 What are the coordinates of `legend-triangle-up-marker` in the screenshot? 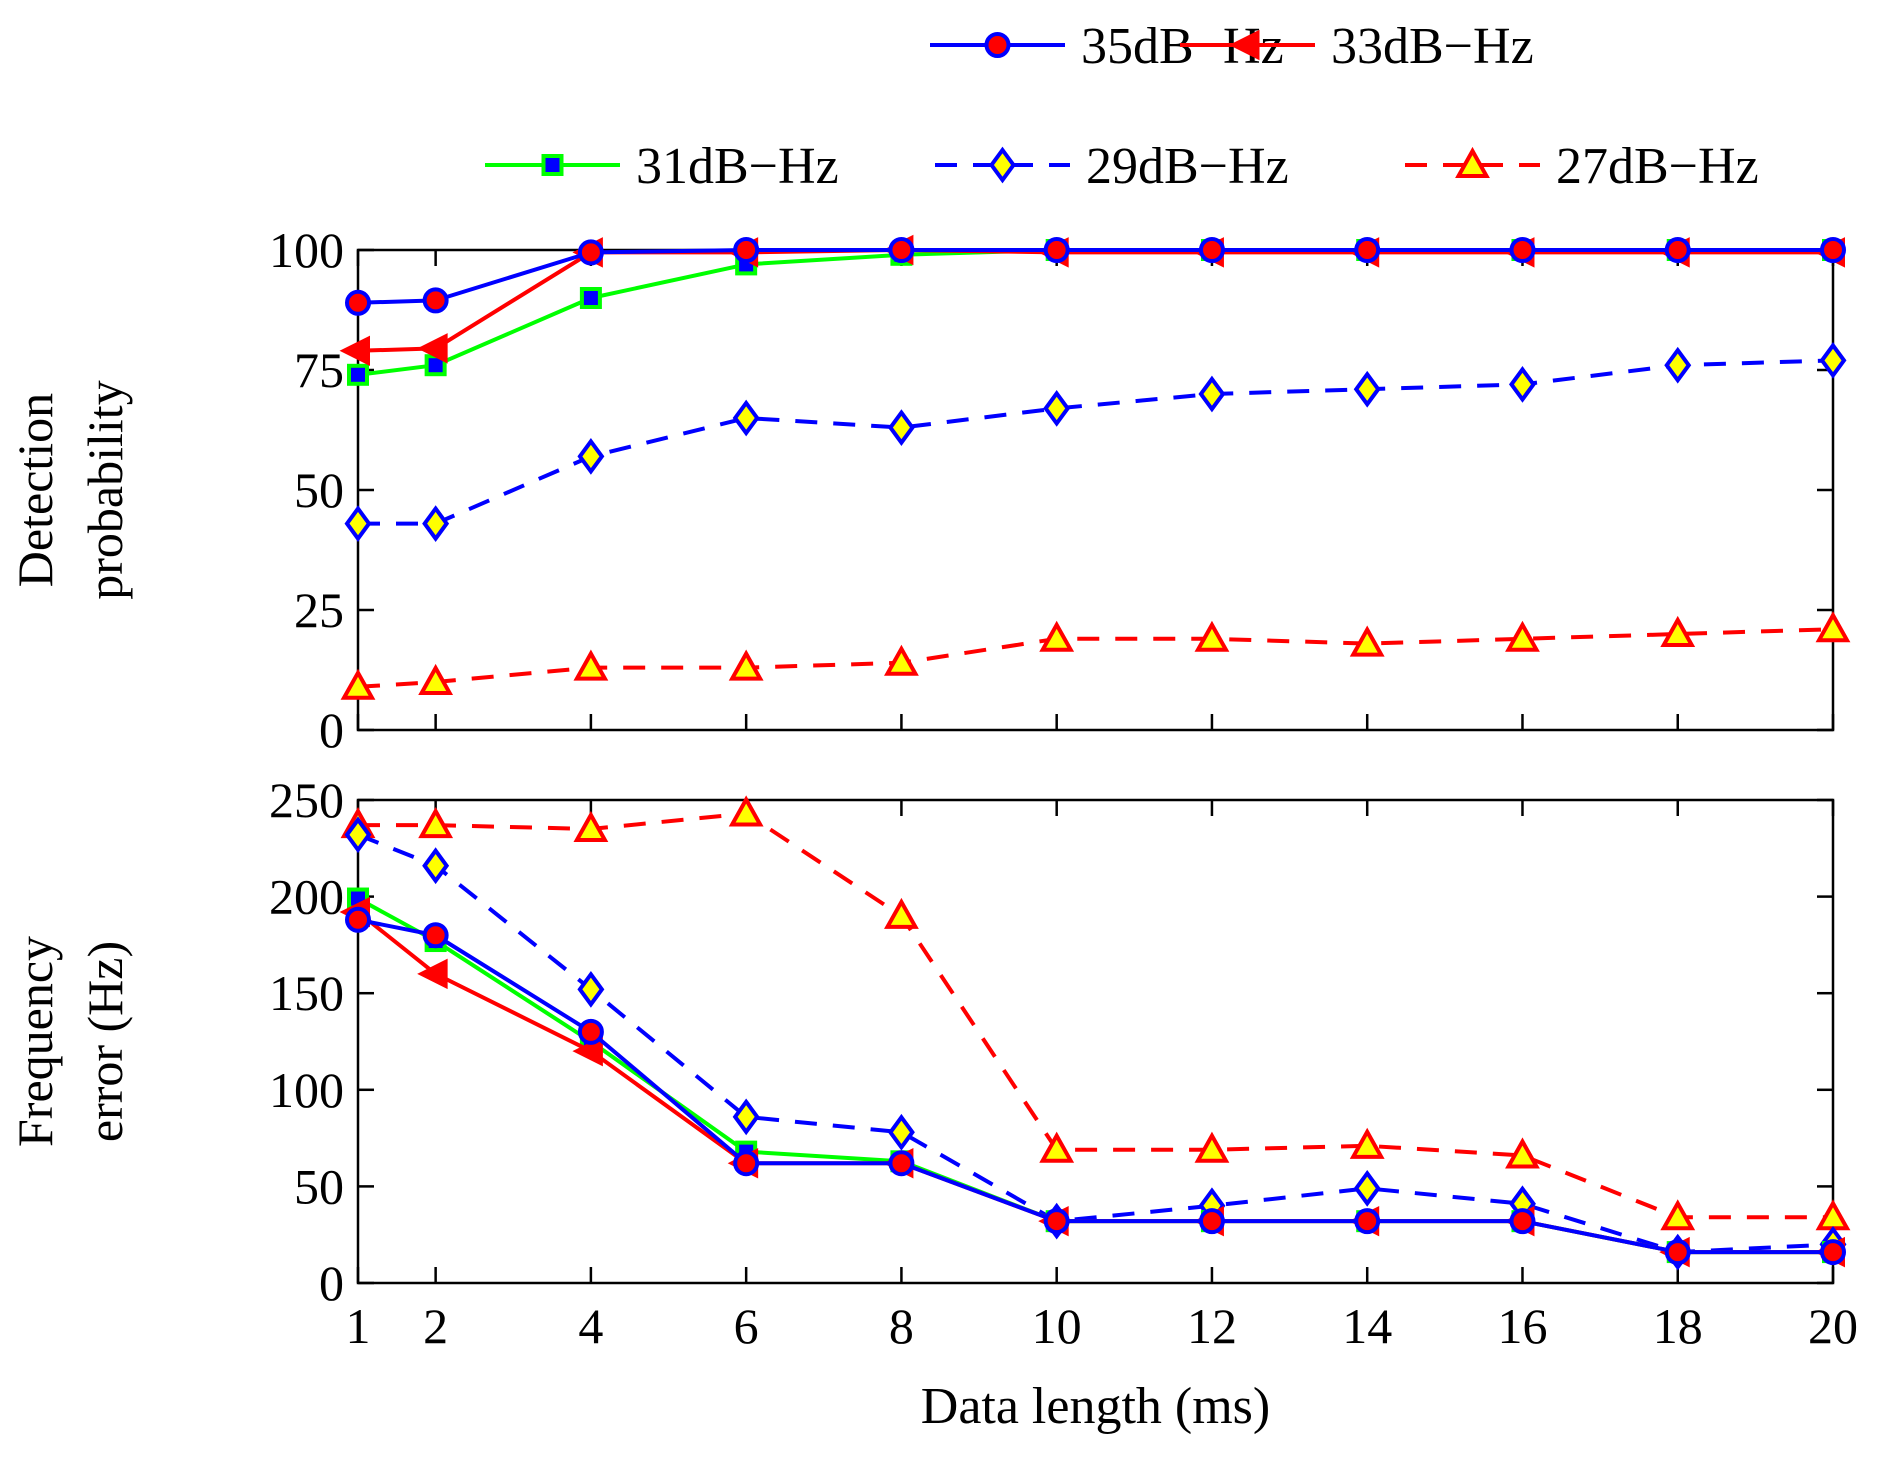 It's located at (1472, 162).